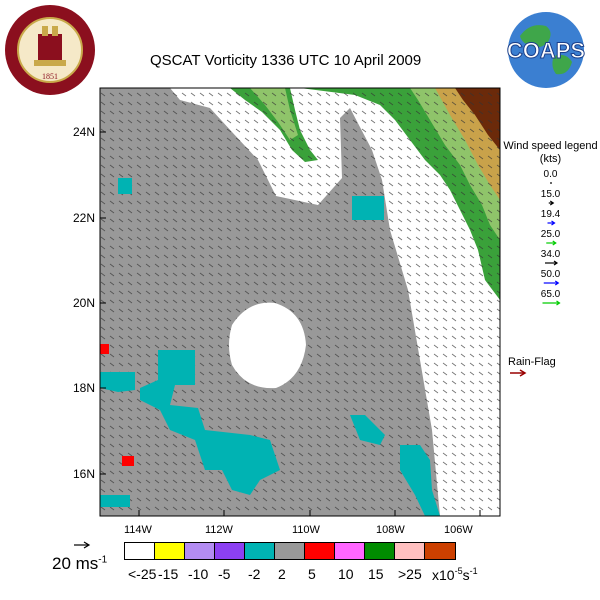  I want to click on legend-value: 25.0, so click(550, 234).